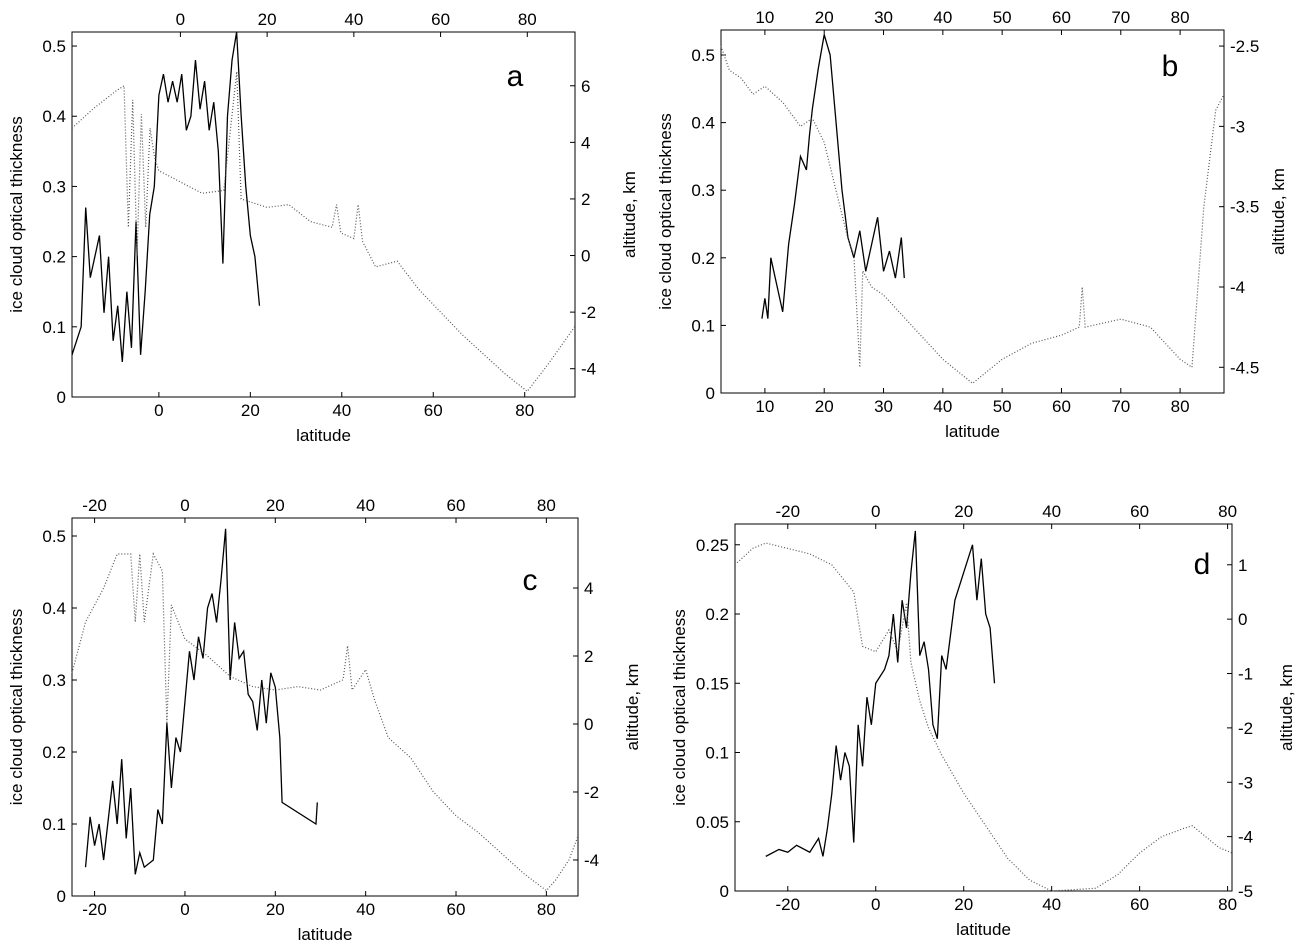 The height and width of the screenshot is (950, 1302). What do you see at coordinates (1245, 674) in the screenshot?
I see `y2-tick-label: -1` at bounding box center [1245, 674].